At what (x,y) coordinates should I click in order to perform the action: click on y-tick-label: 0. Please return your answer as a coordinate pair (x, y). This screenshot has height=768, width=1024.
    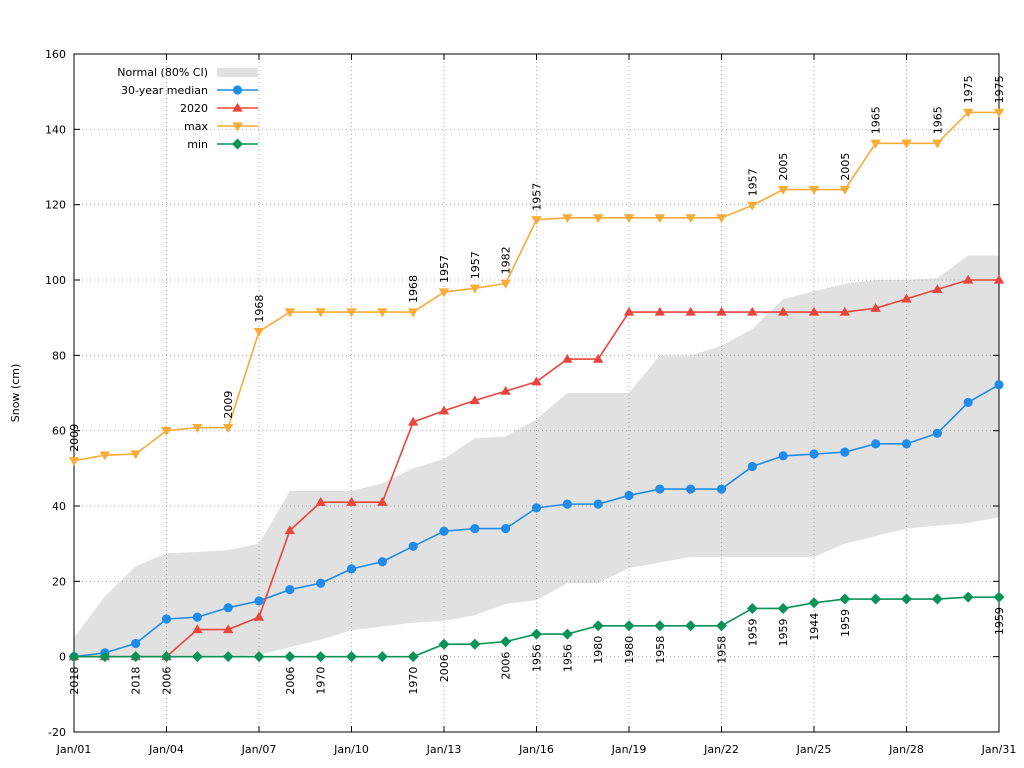
    Looking at the image, I should click on (62, 657).